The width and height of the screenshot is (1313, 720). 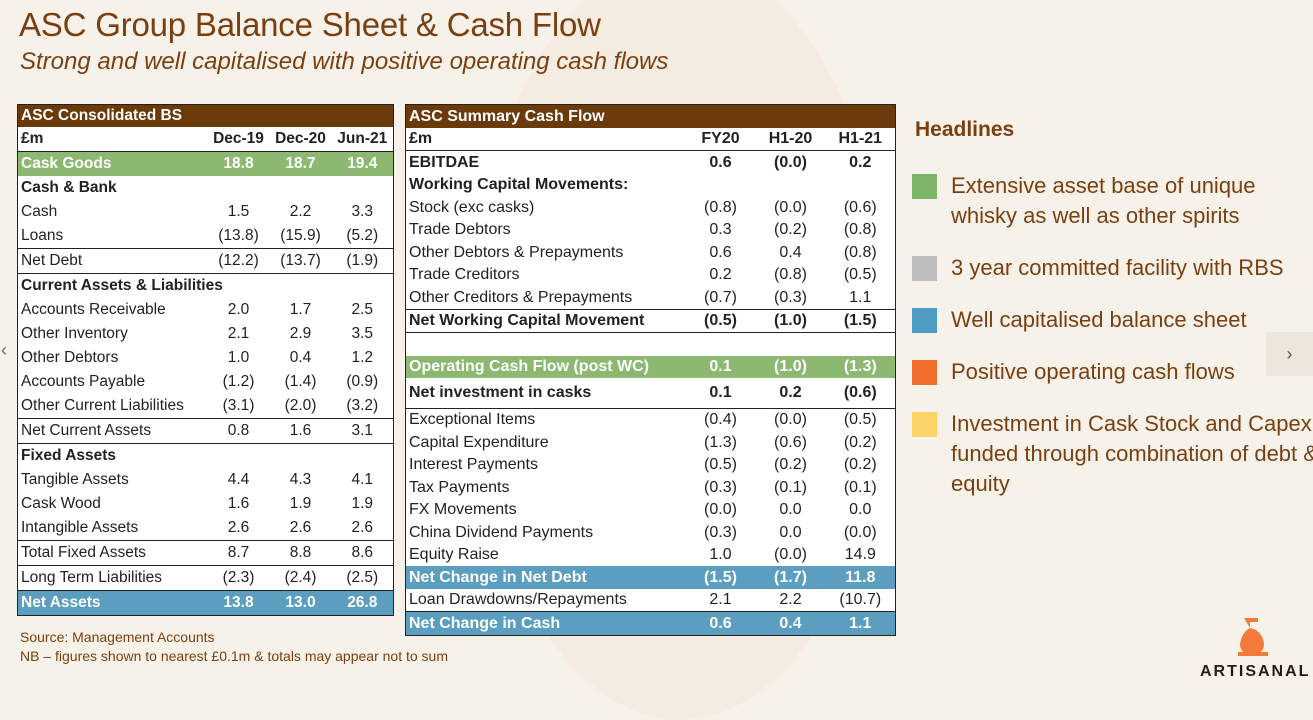 I want to click on row-value: (1.3), so click(x=720, y=442).